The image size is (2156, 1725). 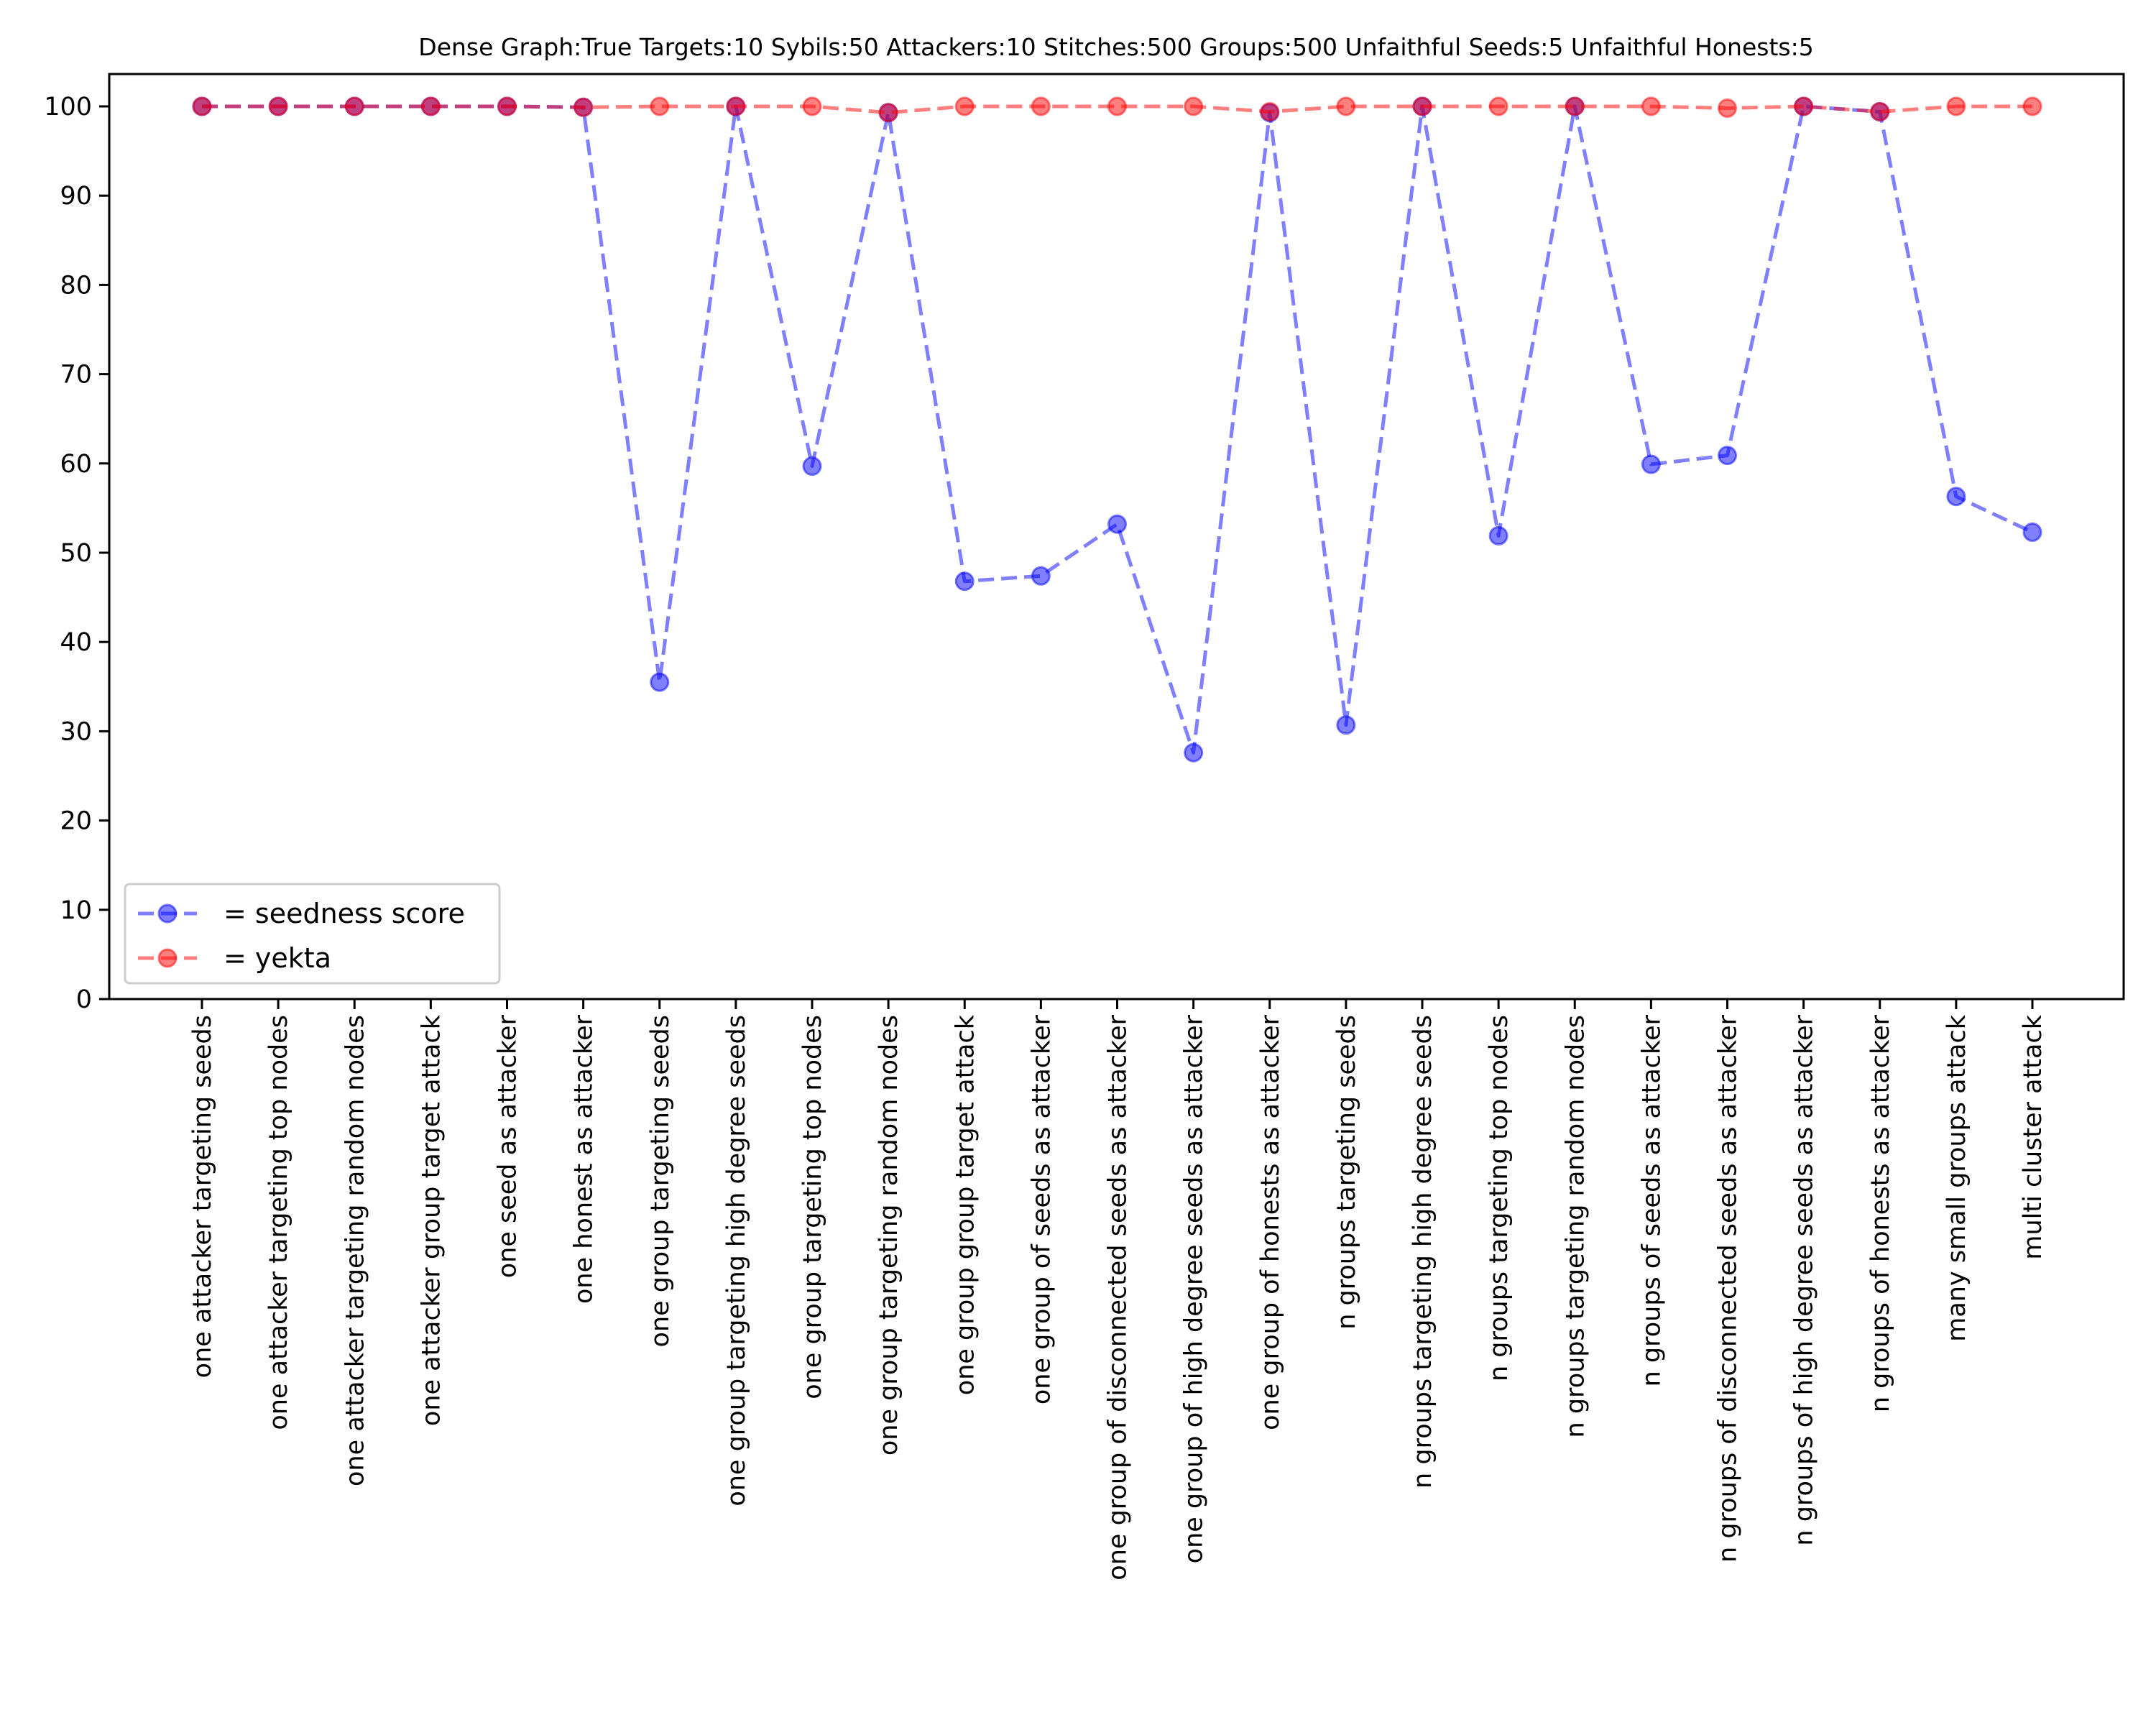 What do you see at coordinates (278, 1222) in the screenshot?
I see `x-tick-label: one attacker targeting top nodes` at bounding box center [278, 1222].